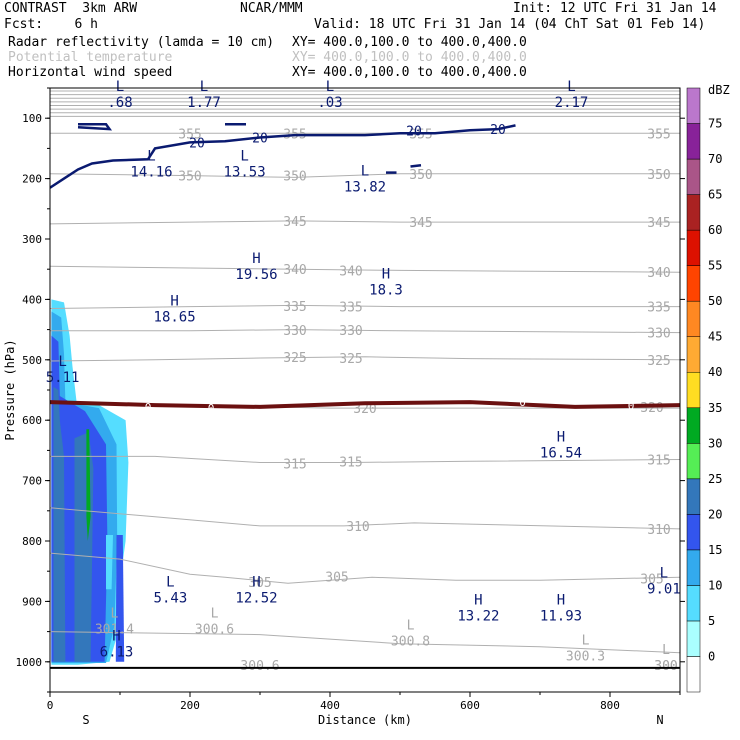 The image size is (740, 740). Describe the element at coordinates (350, 271) in the screenshot. I see `theta-contour-label: 340` at that location.